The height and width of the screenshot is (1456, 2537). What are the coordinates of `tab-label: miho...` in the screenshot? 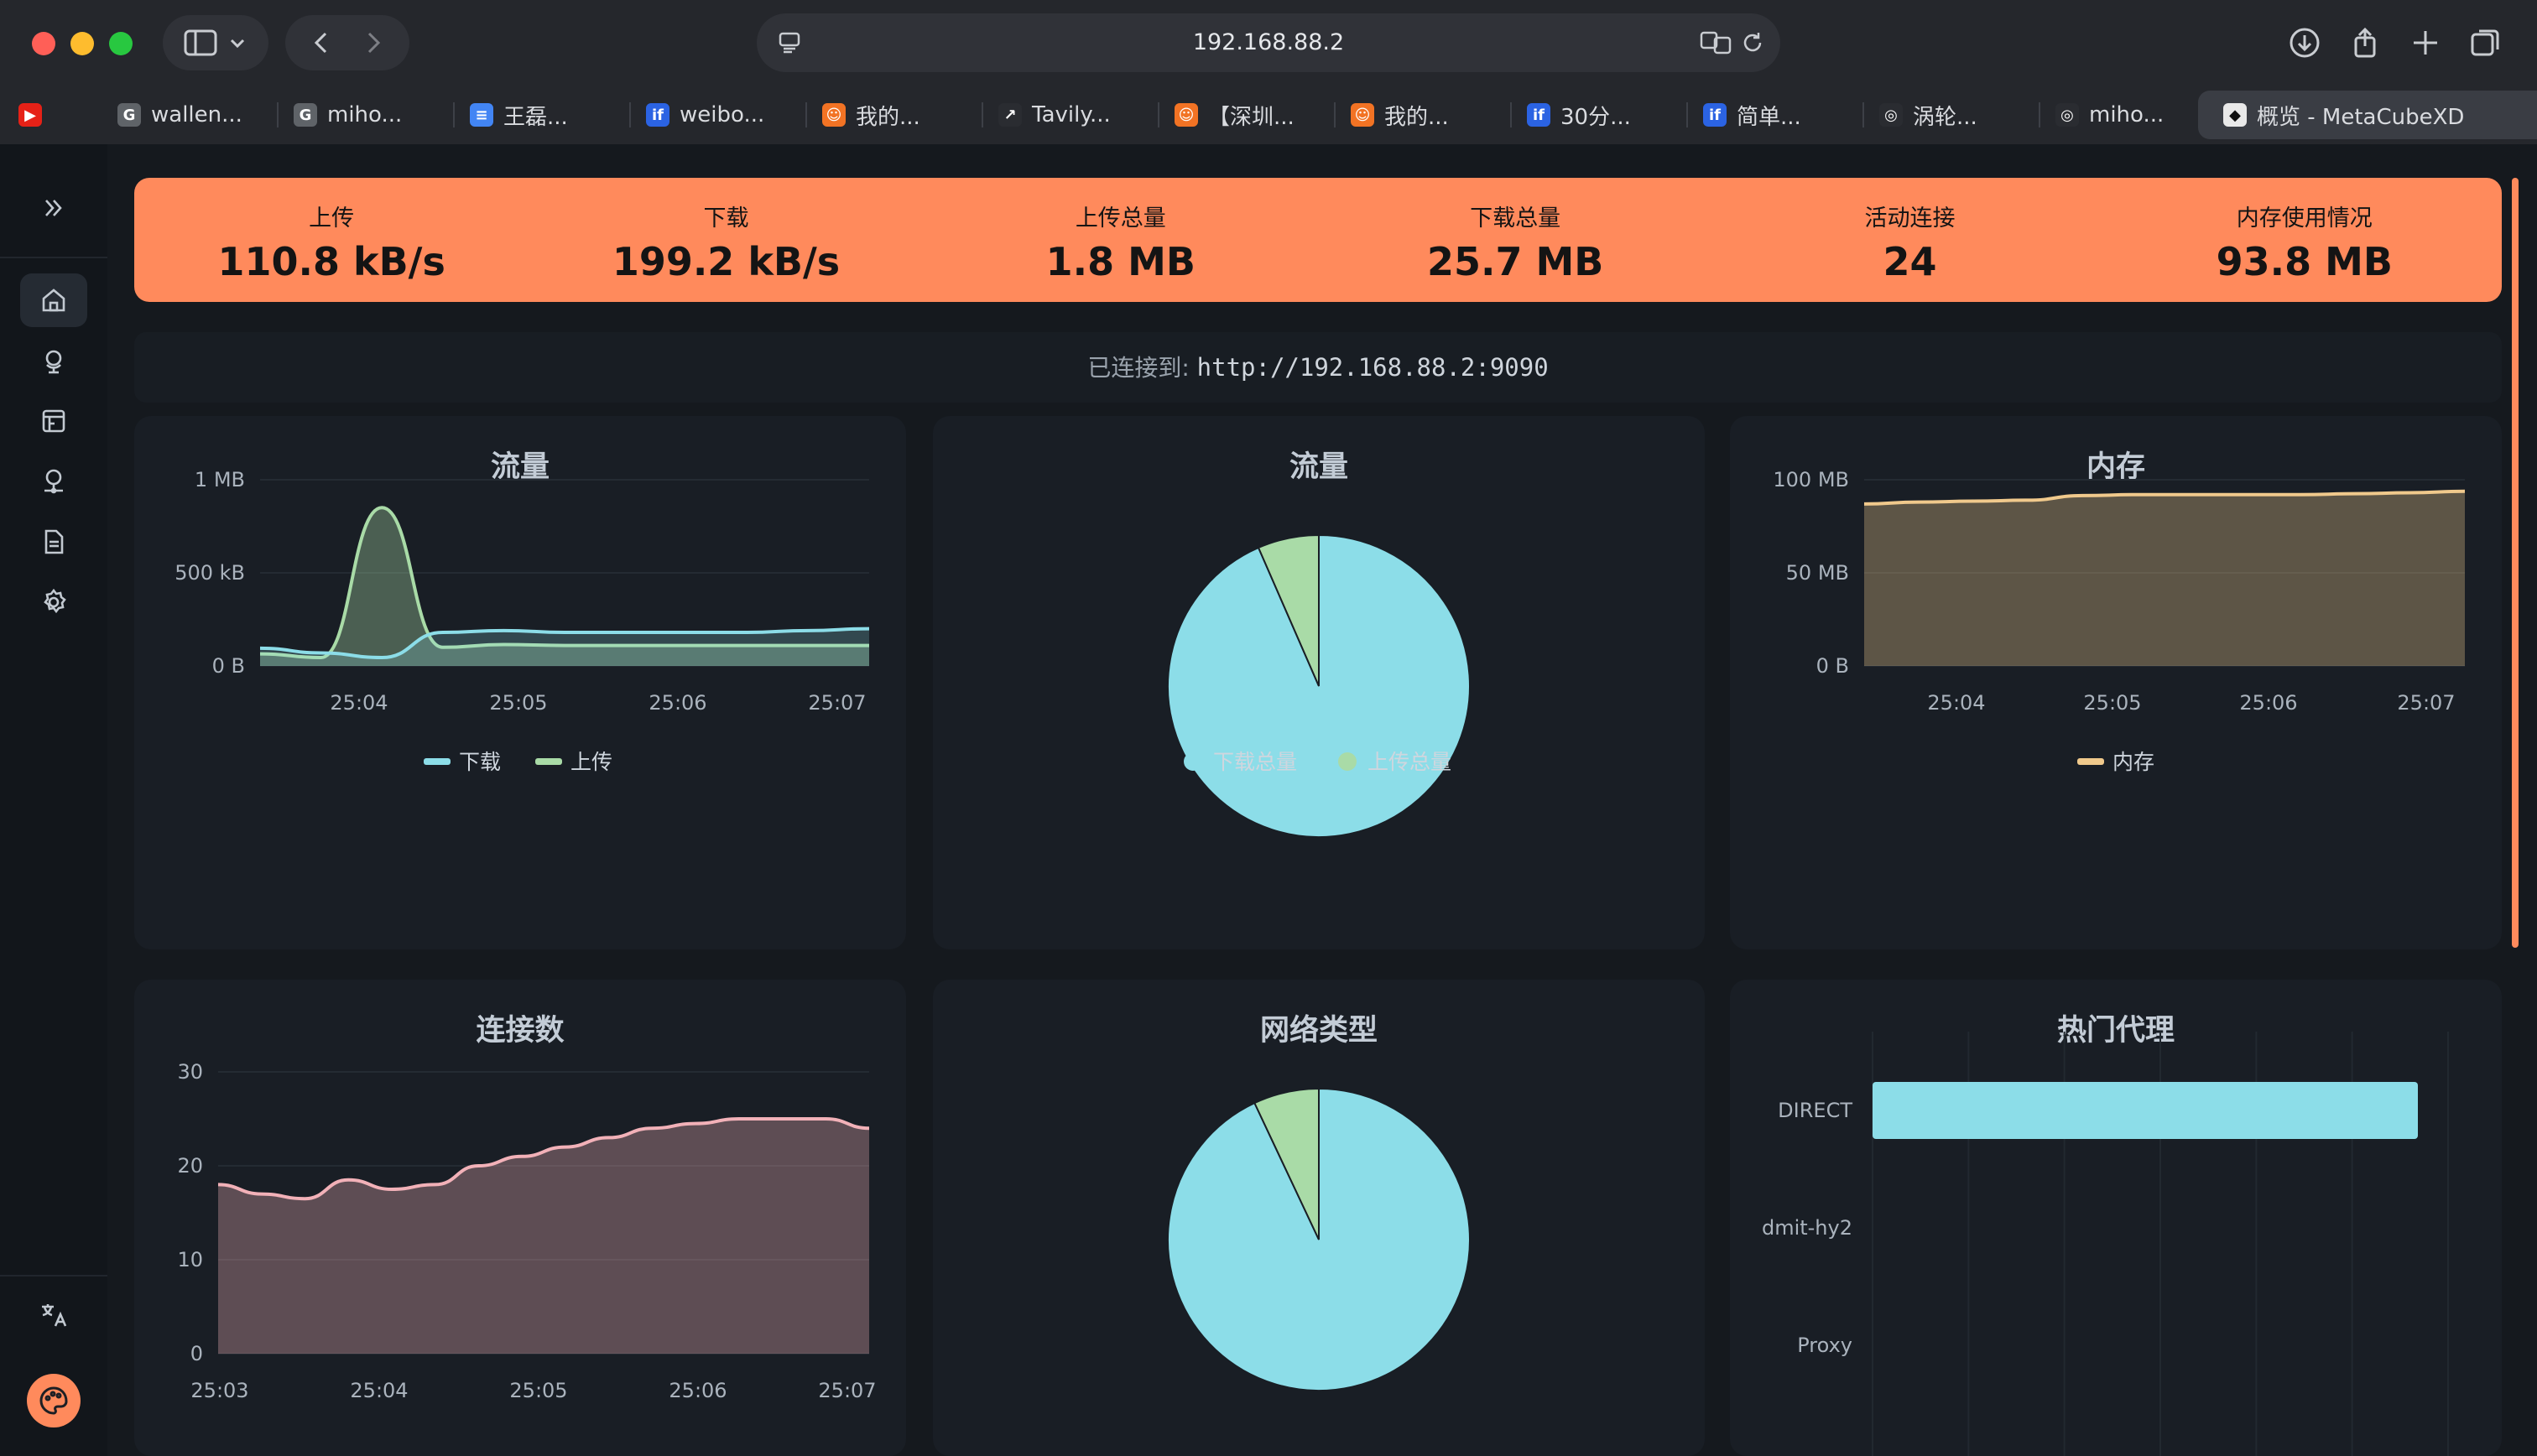 It's located at (365, 115).